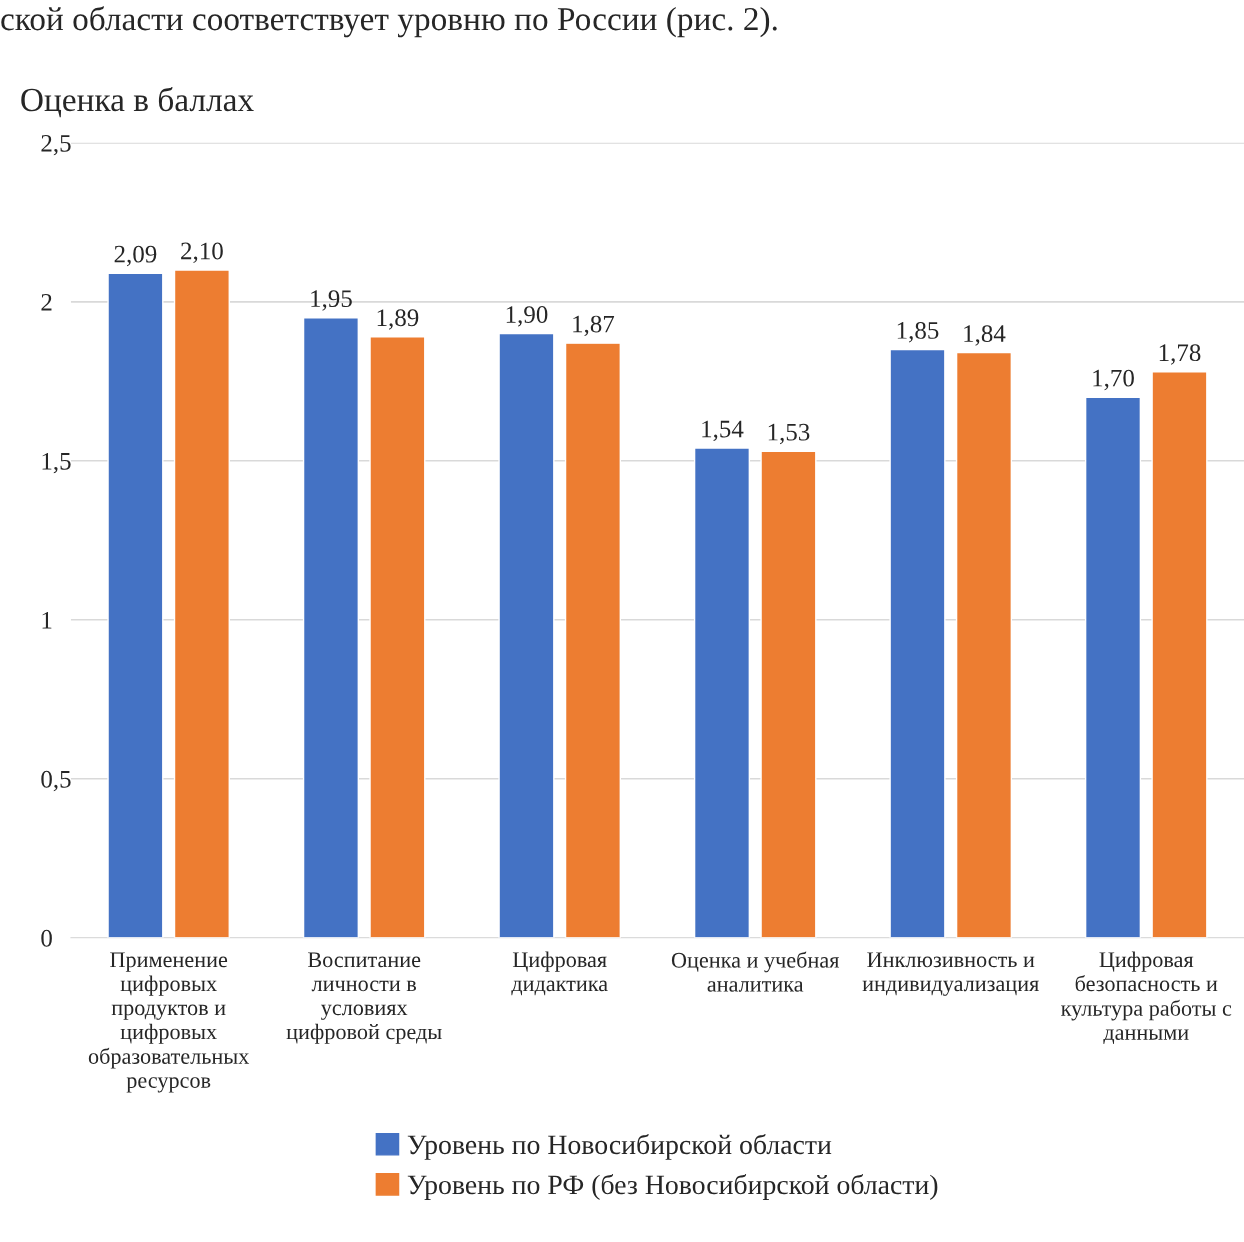 This screenshot has width=1244, height=1242. What do you see at coordinates (1146, 998) in the screenshot?
I see `x-tick-label: Цифровая безопасность и культура работы с данными` at bounding box center [1146, 998].